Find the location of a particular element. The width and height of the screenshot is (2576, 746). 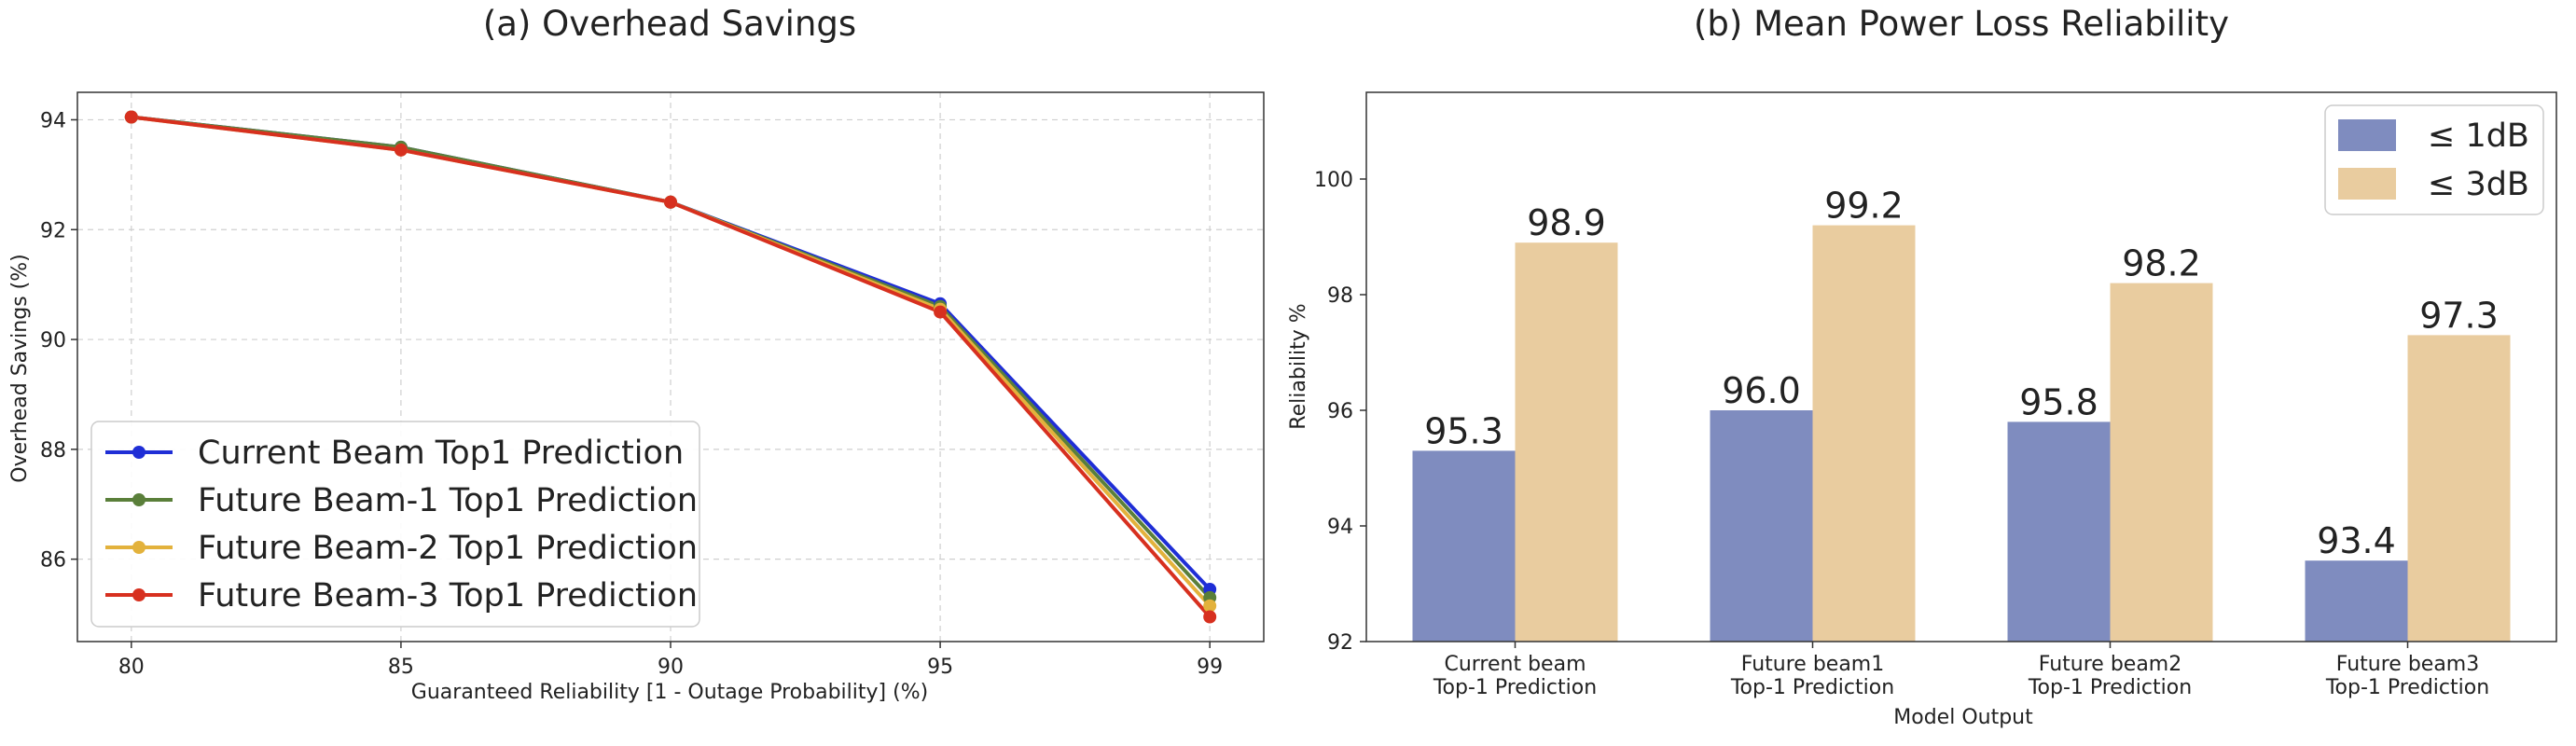

legend-marker-current-beam is located at coordinates (138, 452).